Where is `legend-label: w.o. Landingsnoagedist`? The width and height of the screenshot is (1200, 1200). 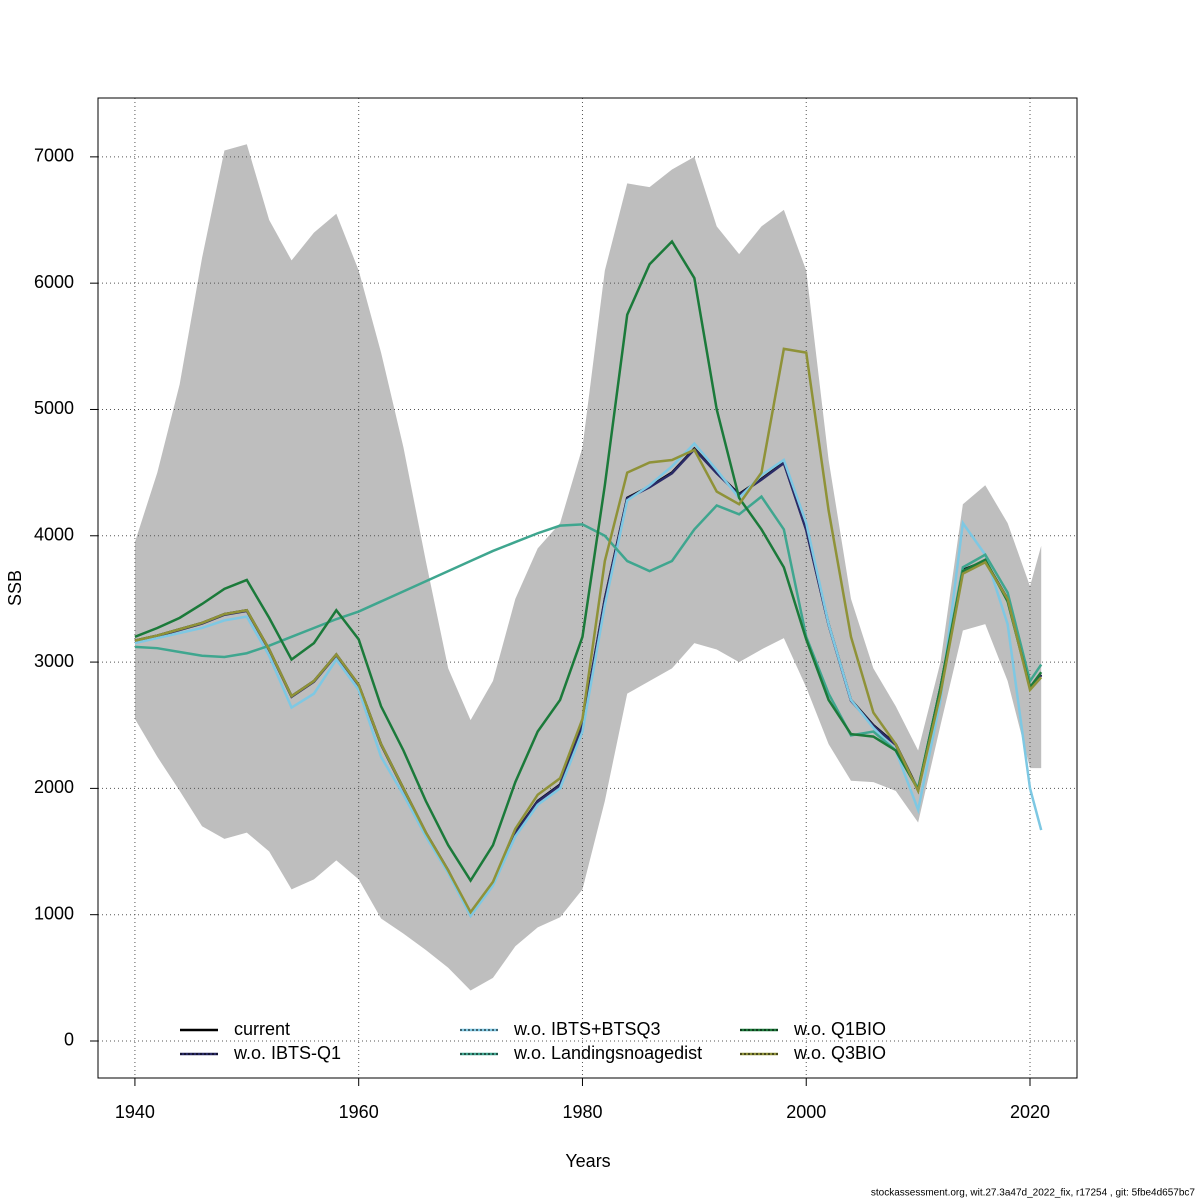
legend-label: w.o. Landingsnoagedist is located at coordinates (607, 1053).